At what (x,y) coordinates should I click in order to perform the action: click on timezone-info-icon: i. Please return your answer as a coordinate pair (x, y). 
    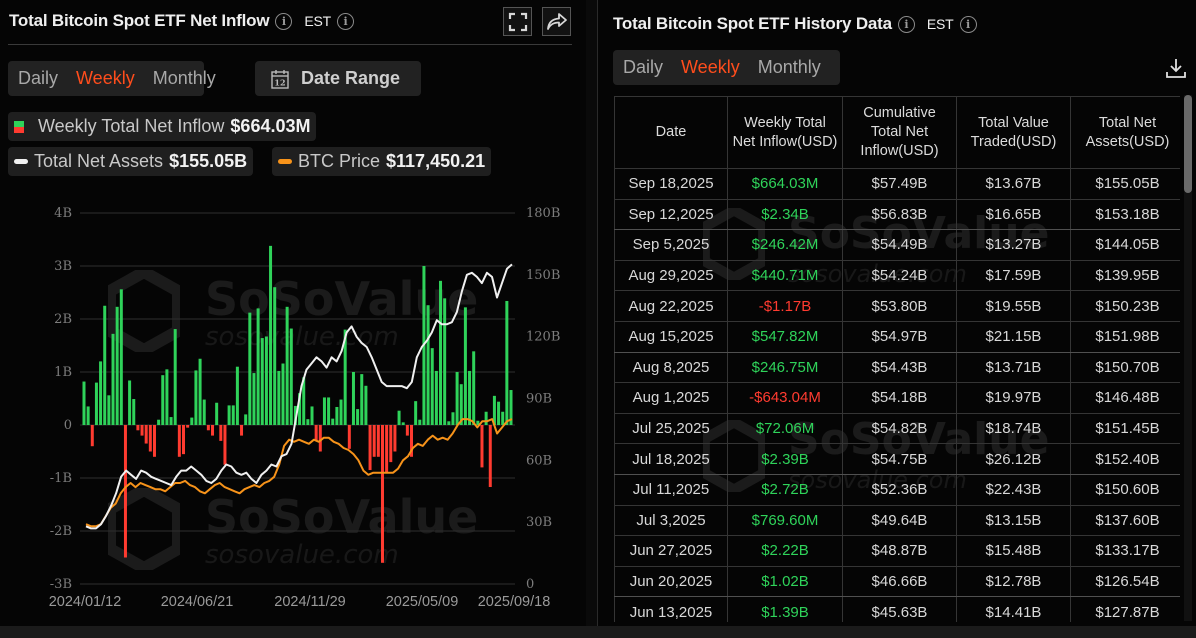
    Looking at the image, I should click on (345, 21).